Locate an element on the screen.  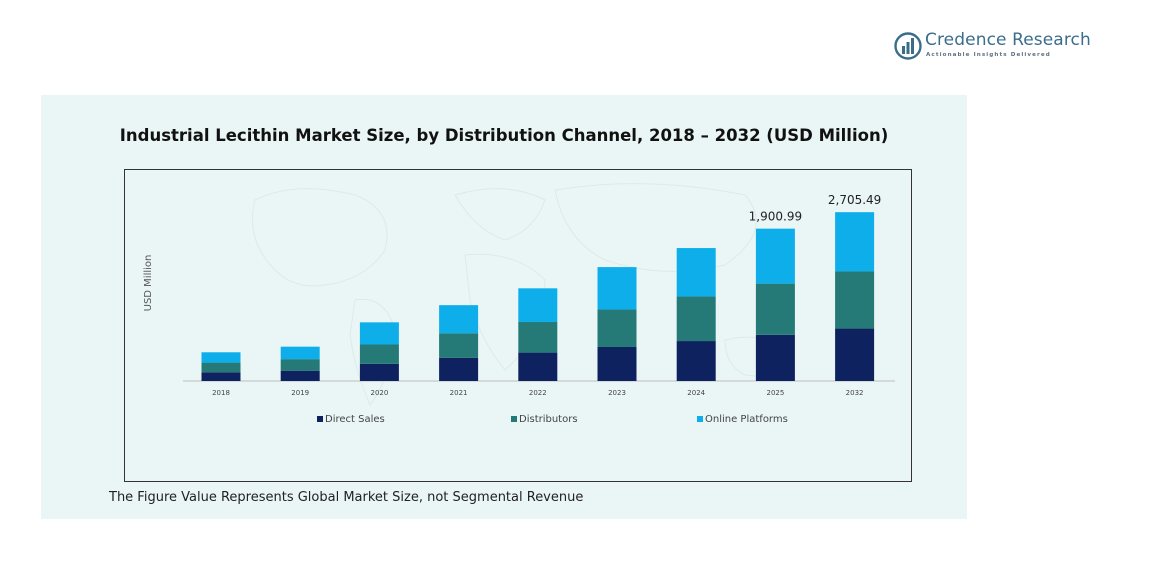
legend-label: Online Platforms is located at coordinates (746, 419).